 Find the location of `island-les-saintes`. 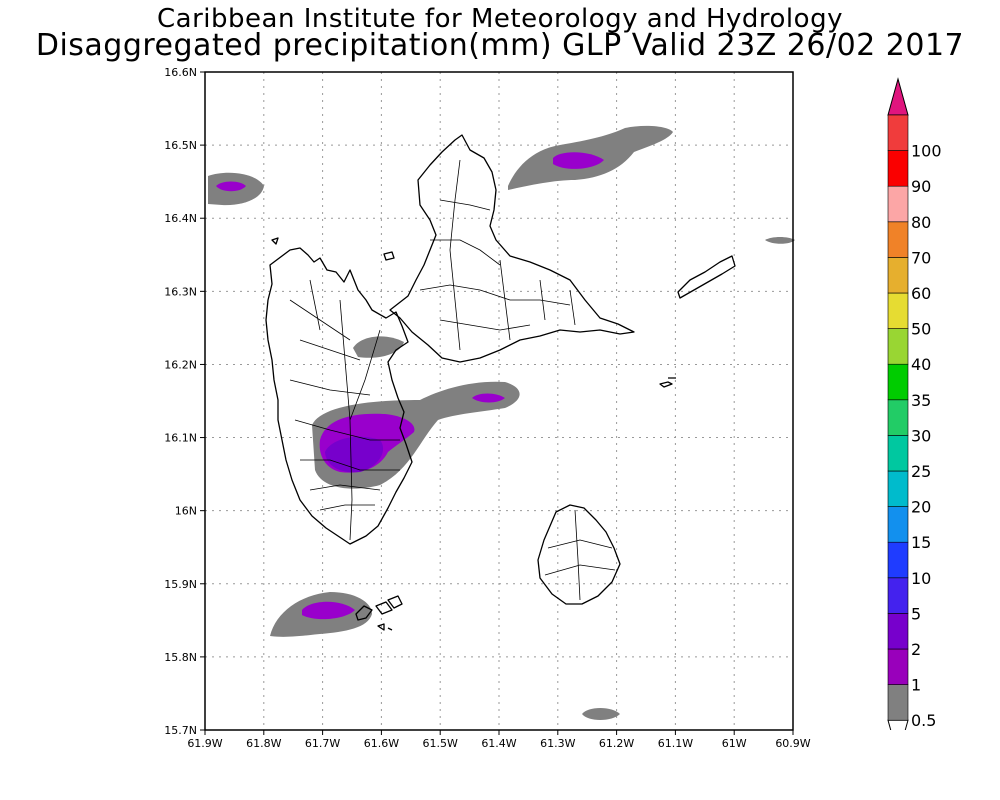

island-les-saintes is located at coordinates (379, 613).